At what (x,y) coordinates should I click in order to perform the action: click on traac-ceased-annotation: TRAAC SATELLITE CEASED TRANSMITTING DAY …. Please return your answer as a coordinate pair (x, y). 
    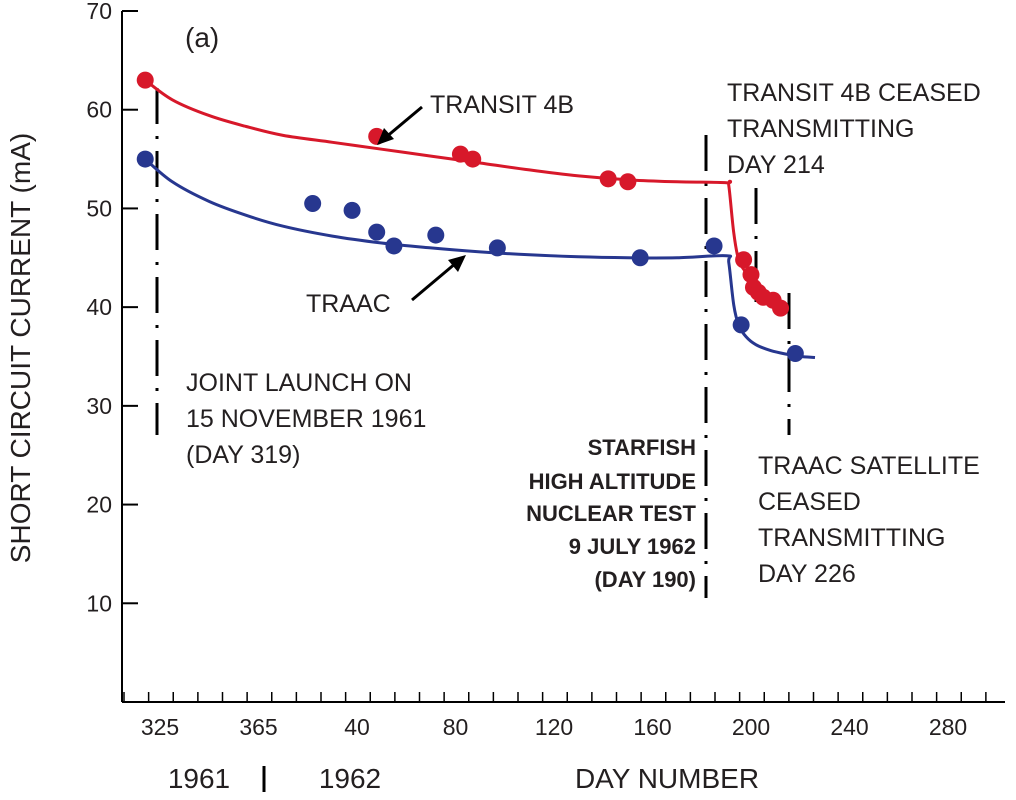
    Looking at the image, I should click on (869, 520).